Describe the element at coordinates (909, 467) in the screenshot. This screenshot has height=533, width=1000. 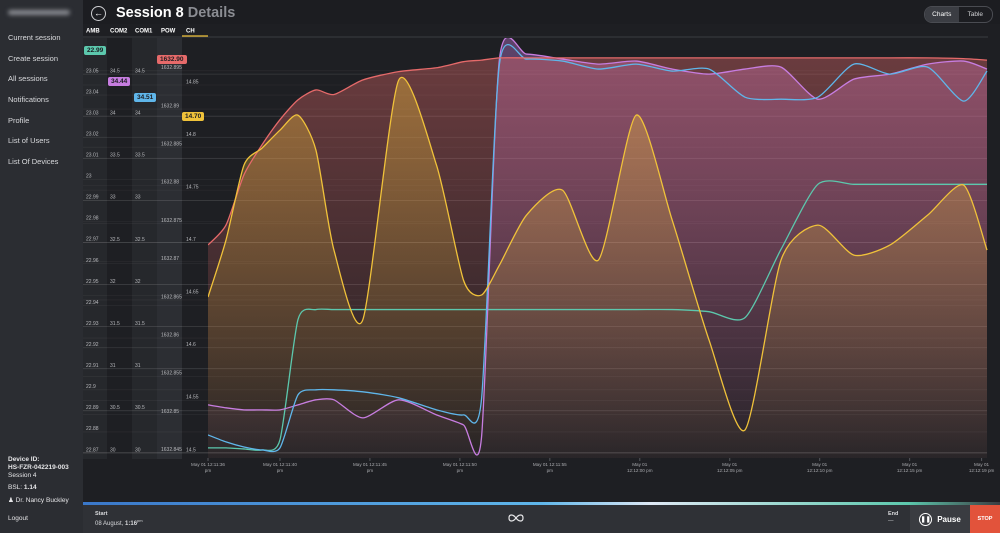
I see `x-tick-label: May 01 12:12:15 pm` at that location.